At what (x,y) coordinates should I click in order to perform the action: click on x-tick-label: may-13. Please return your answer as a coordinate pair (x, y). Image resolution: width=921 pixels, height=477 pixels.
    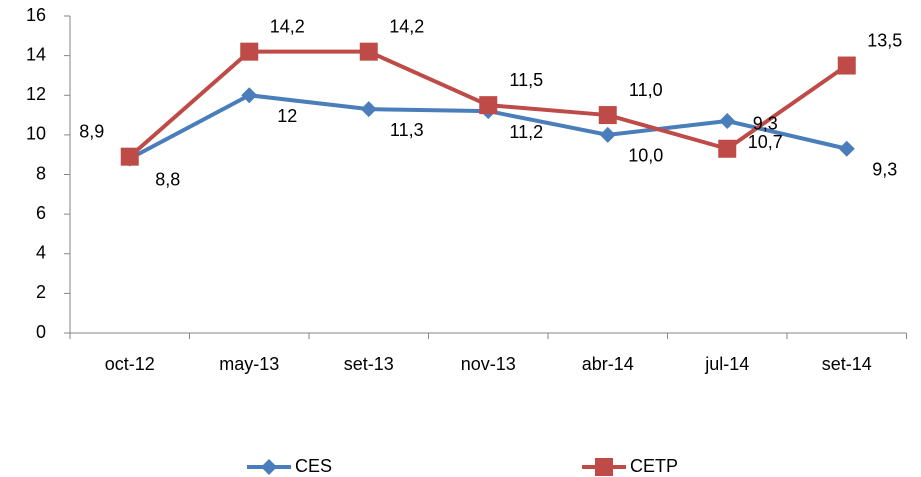
    Looking at the image, I should click on (249, 364).